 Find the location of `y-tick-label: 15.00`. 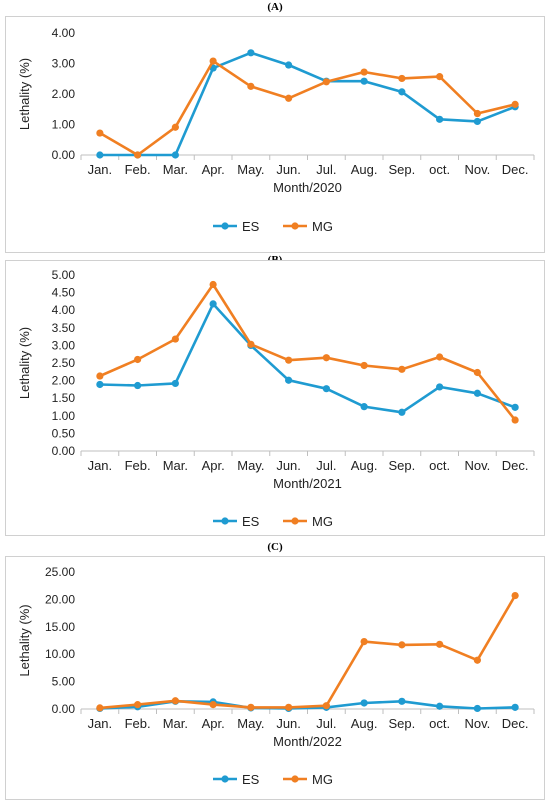

y-tick-label: 15.00 is located at coordinates (60, 627).